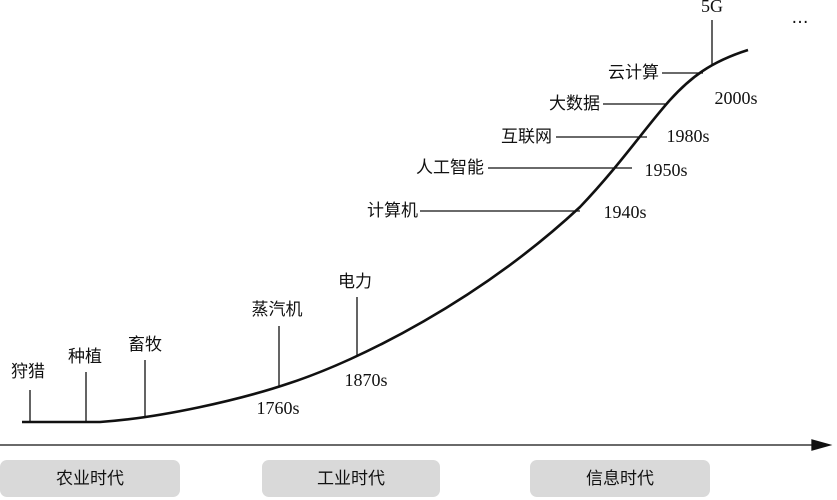  Describe the element at coordinates (277, 310) in the screenshot. I see `milestone-label: 蒸汽机` at that location.